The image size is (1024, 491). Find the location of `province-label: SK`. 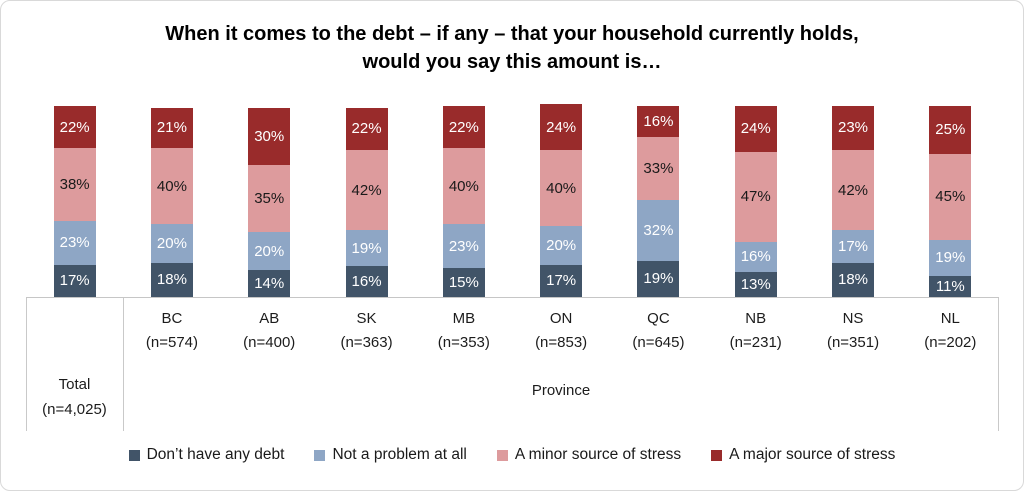

province-label: SK is located at coordinates (366, 318).